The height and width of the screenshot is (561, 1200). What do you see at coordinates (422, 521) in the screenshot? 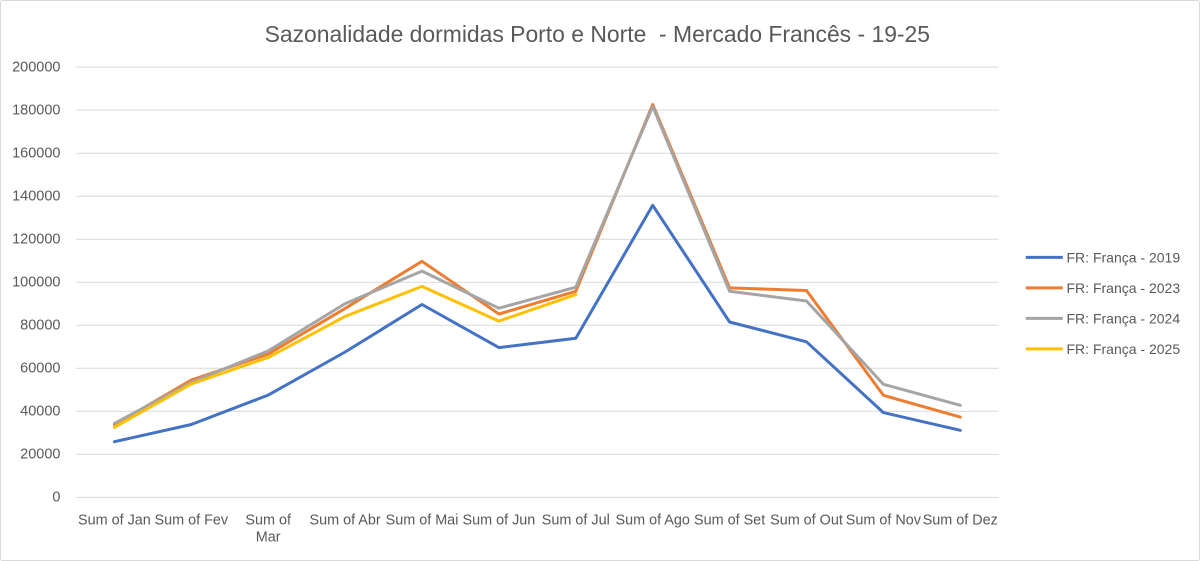
I see `svg-text: Sum of Mai` at bounding box center [422, 521].